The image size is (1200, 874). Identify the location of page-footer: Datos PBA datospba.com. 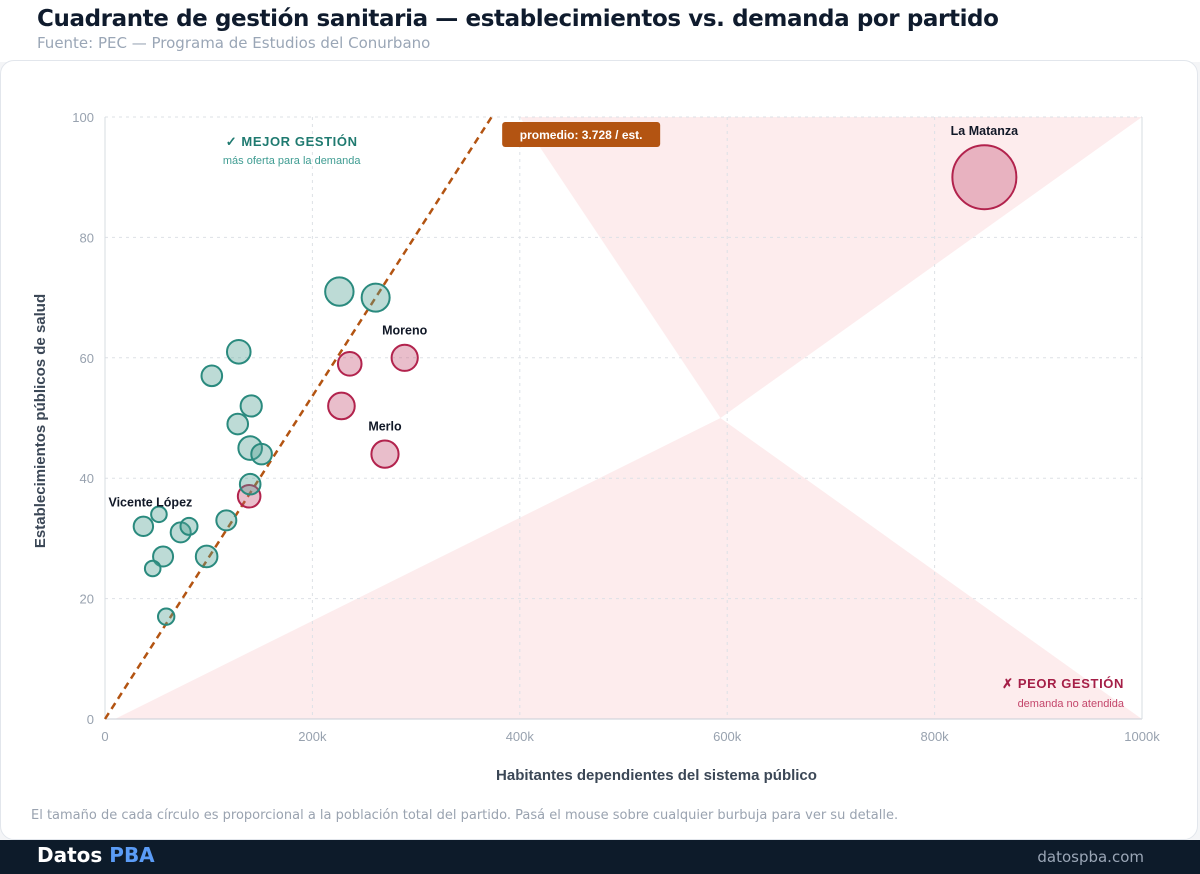
(600, 857).